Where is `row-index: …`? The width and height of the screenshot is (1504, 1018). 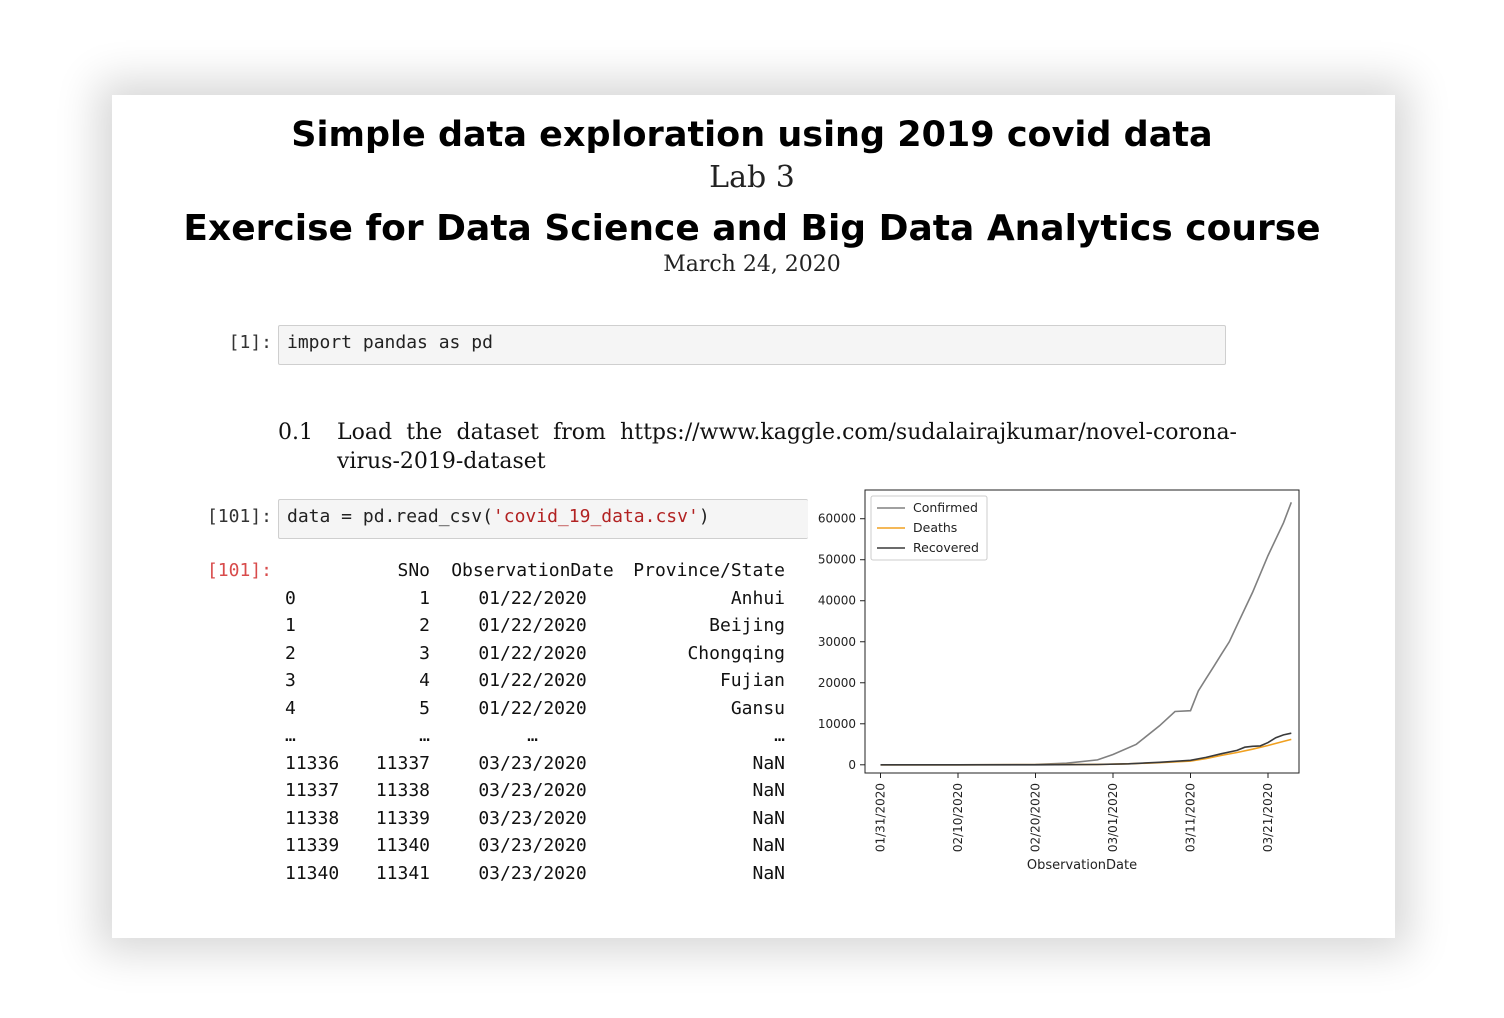
row-index: … is located at coordinates (290, 735).